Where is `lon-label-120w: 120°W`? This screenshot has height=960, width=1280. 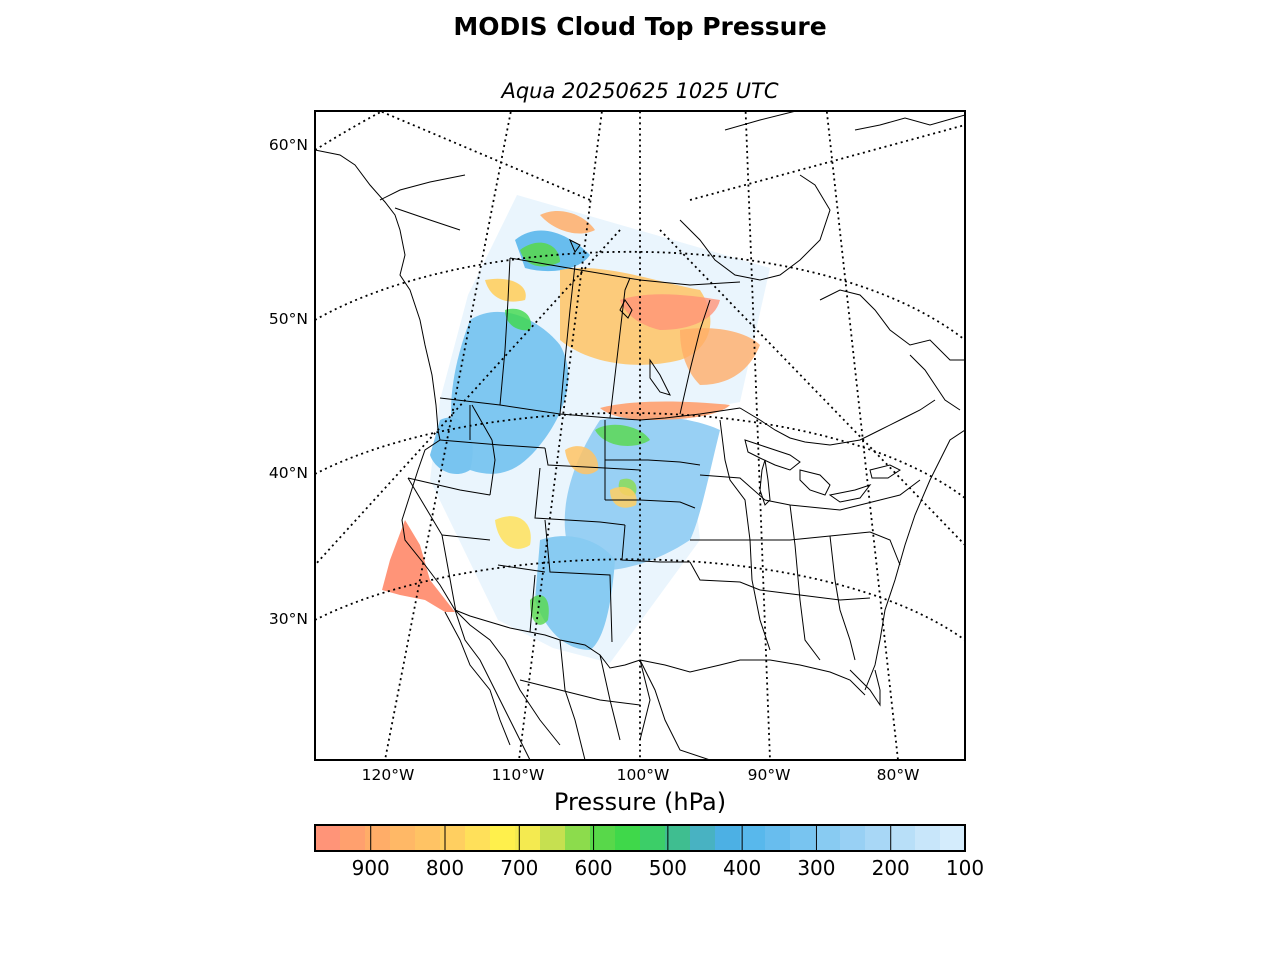 lon-label-120w: 120°W is located at coordinates (388, 775).